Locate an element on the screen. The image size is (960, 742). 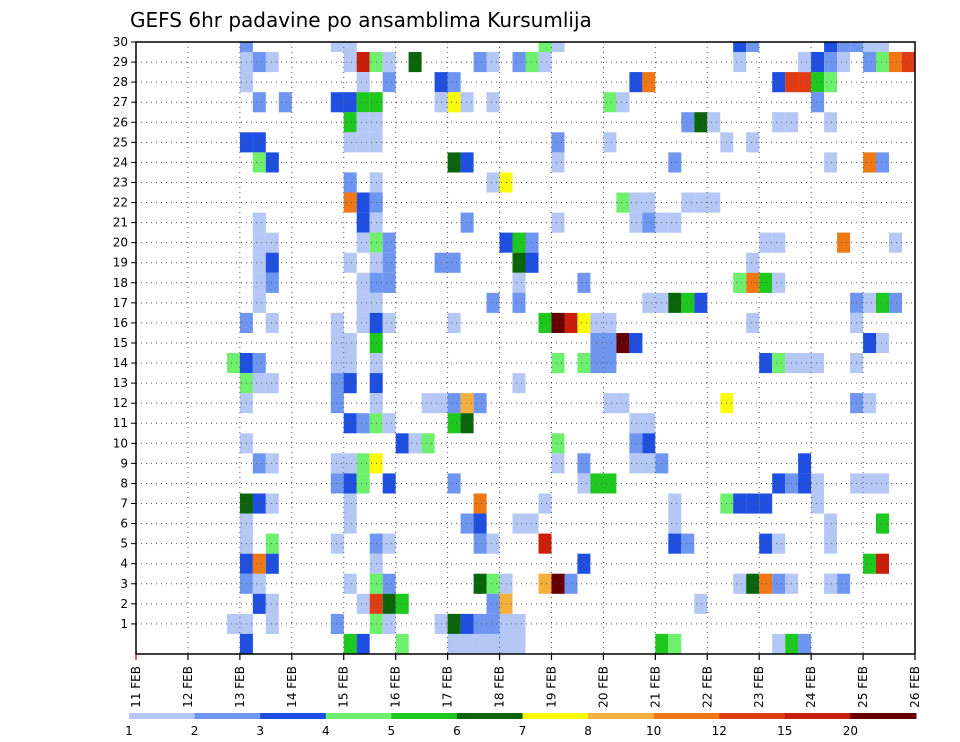
y-tick-label: 3 is located at coordinates (124, 584).